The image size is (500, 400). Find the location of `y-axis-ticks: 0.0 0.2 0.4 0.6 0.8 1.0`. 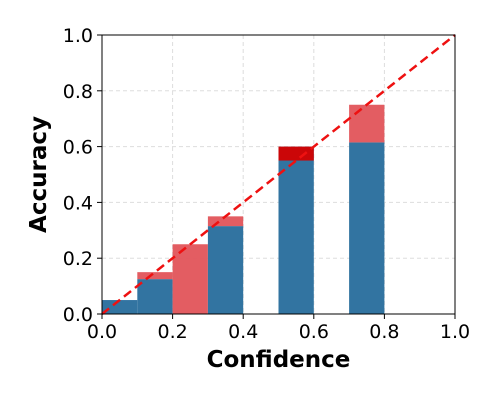

y-axis-ticks: 0.0 0.2 0.4 0.6 0.8 1.0 is located at coordinates (82, 175).